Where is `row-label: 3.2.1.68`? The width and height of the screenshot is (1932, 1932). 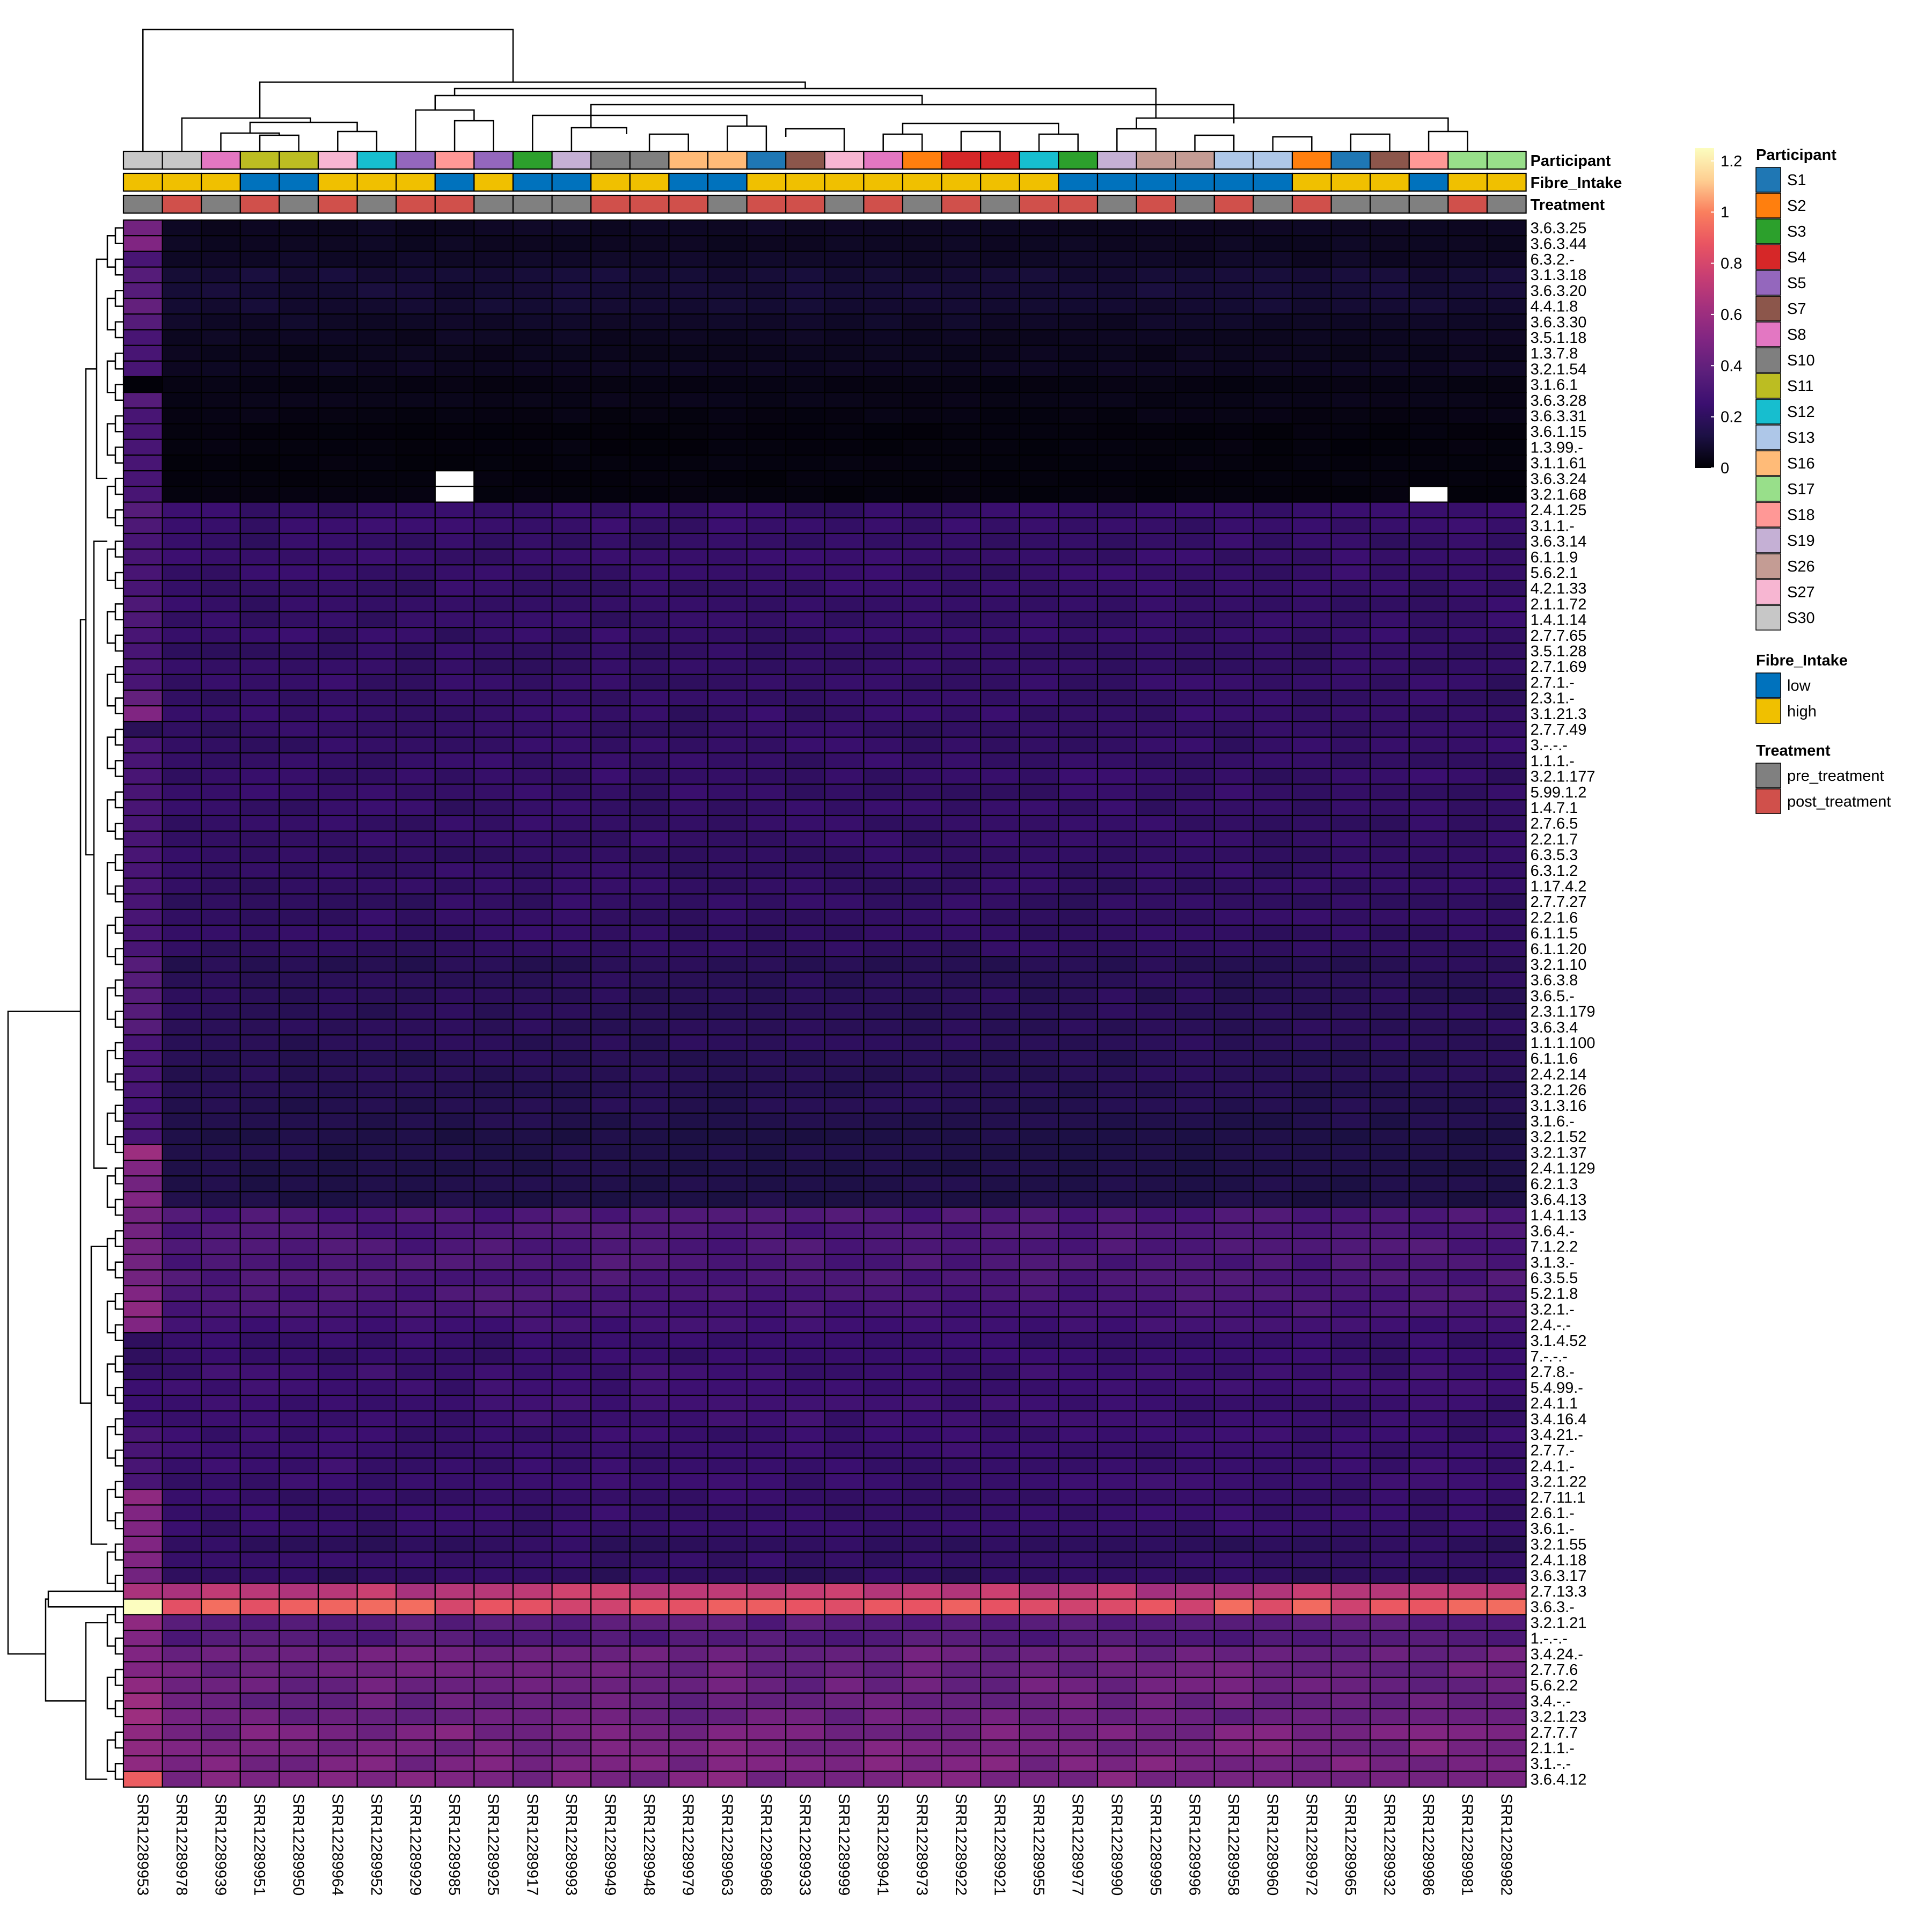 row-label: 3.2.1.68 is located at coordinates (1559, 494).